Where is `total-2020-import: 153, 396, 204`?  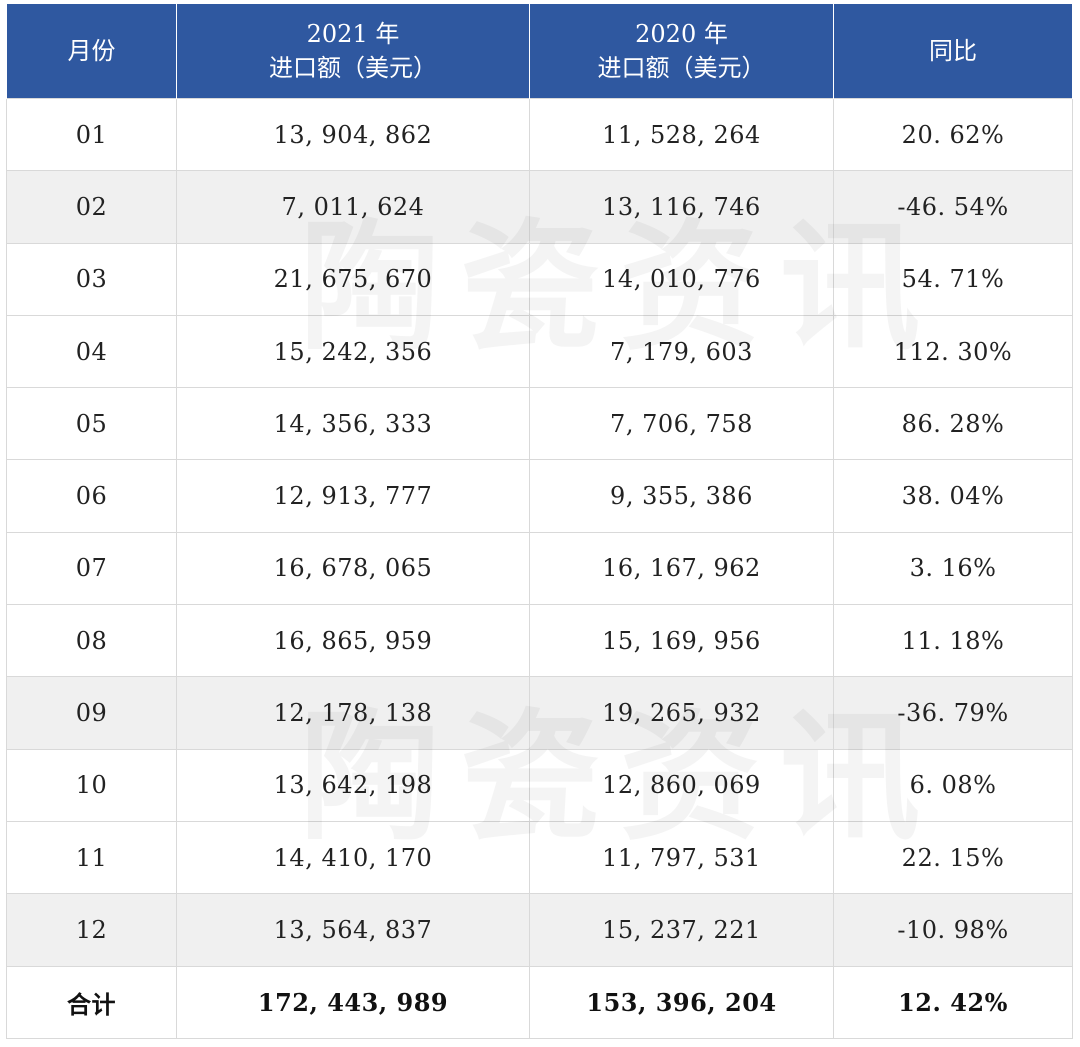 total-2020-import: 153, 396, 204 is located at coordinates (681, 1002).